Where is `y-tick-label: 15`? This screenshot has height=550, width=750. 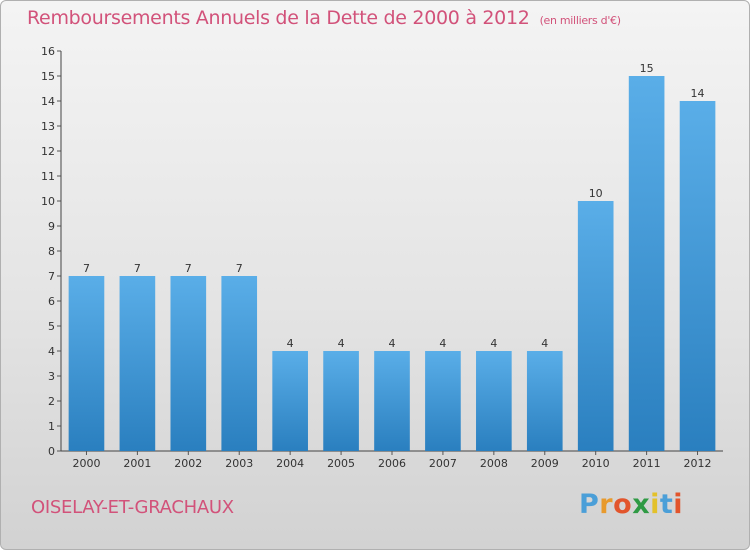
y-tick-label: 15 is located at coordinates (48, 76).